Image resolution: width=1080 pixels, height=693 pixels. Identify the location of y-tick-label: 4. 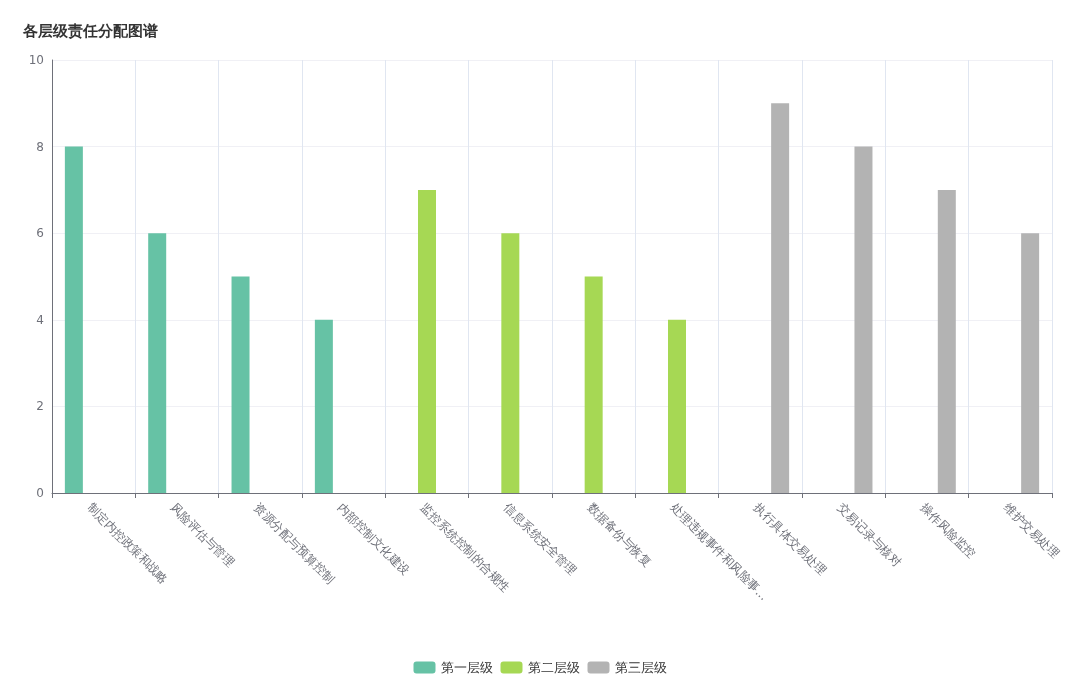
(40, 319).